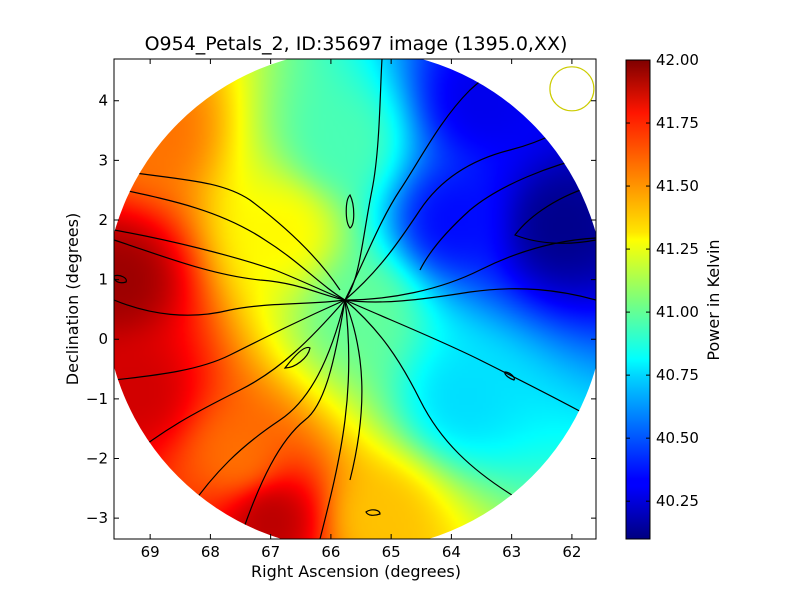 The width and height of the screenshot is (800, 600). What do you see at coordinates (330, 552) in the screenshot?
I see `x-tick-label: 66` at bounding box center [330, 552].